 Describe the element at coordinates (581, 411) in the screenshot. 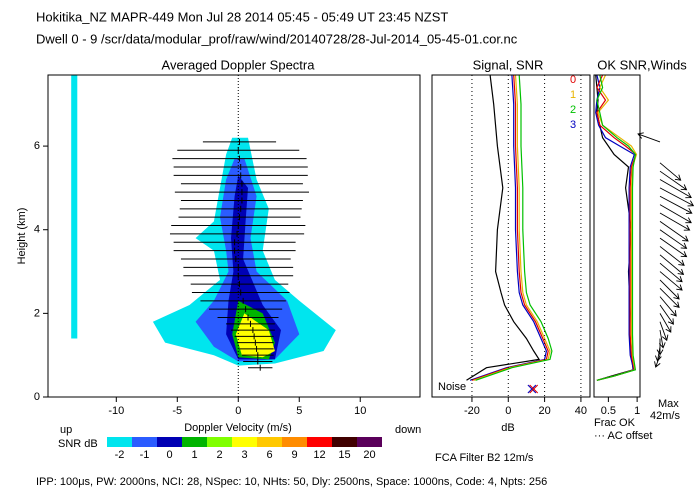

I see `x-tick-label: 40` at that location.